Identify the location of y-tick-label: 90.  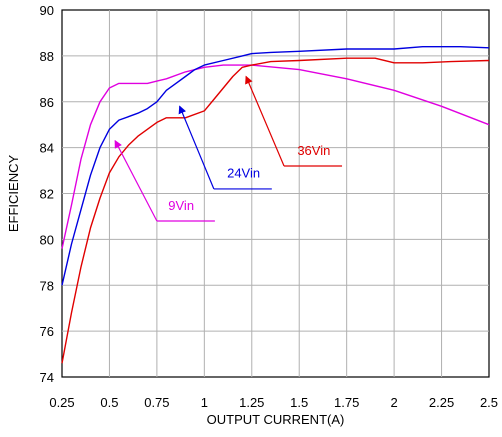
(47, 10).